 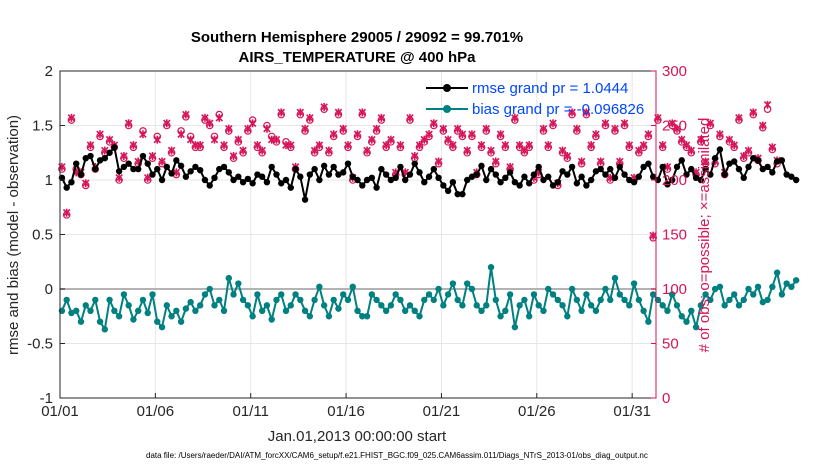 I want to click on x-tick-label: 01/21, so click(x=442, y=411).